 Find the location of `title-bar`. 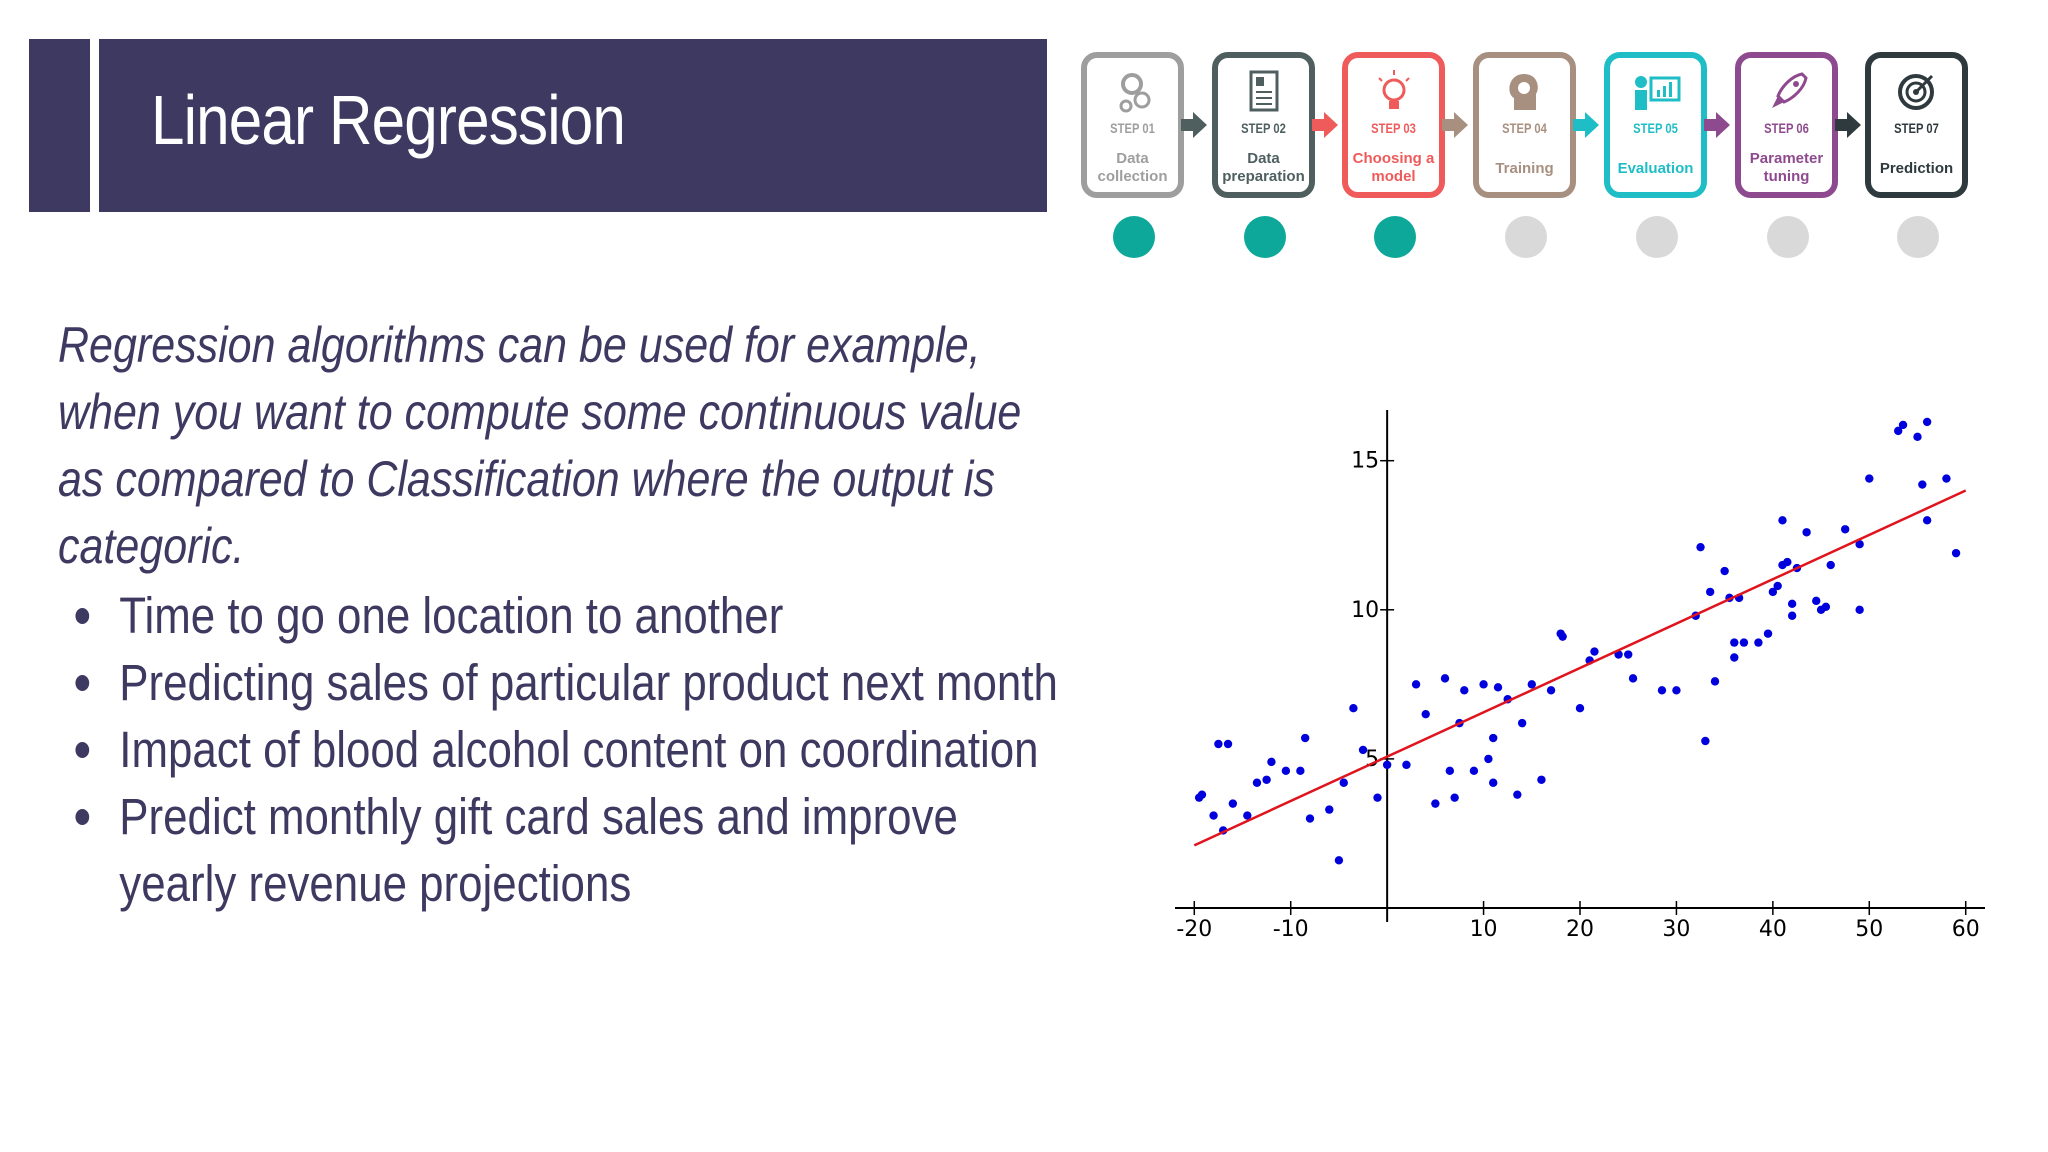

title-bar is located at coordinates (573, 125).